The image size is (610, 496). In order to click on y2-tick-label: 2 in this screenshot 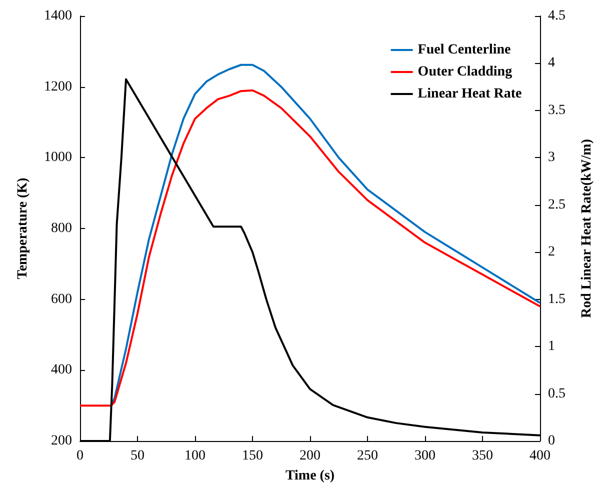, I will do `click(551, 252)`.